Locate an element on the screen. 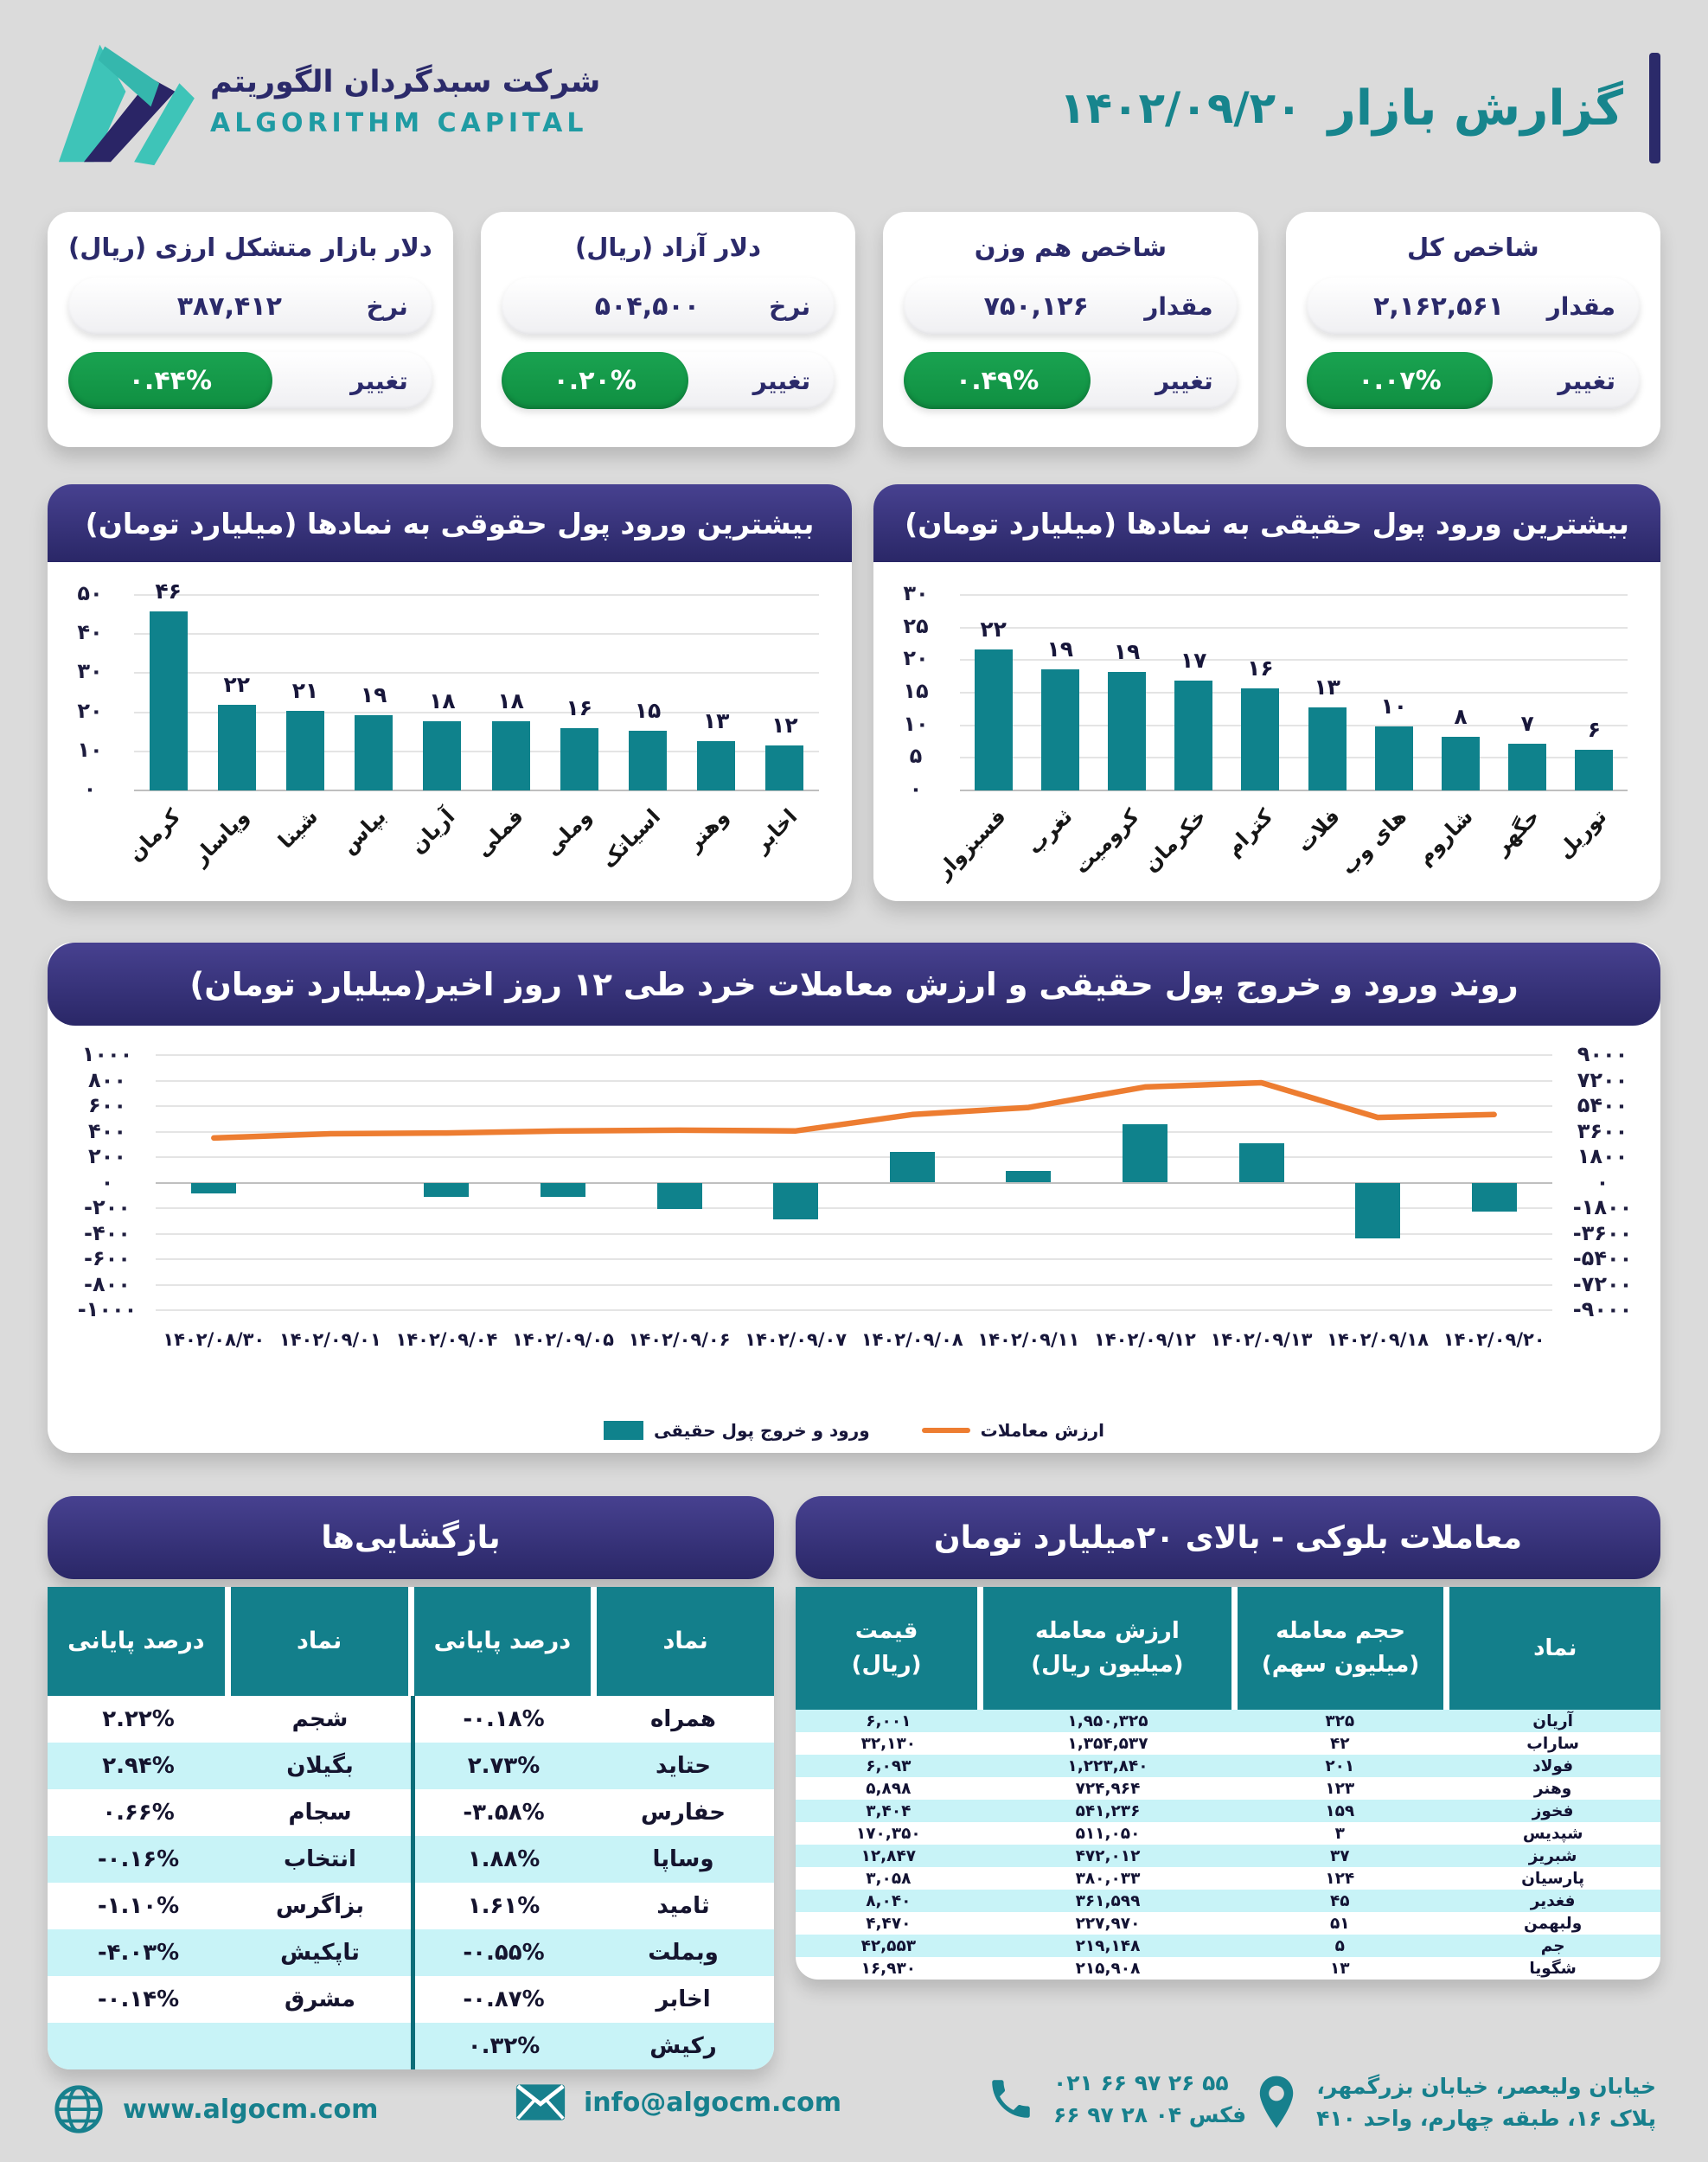 This screenshot has width=1708, height=2162. stat-value-pill: نرخ ۳۸۷,۴۱۲ is located at coordinates (250, 307).